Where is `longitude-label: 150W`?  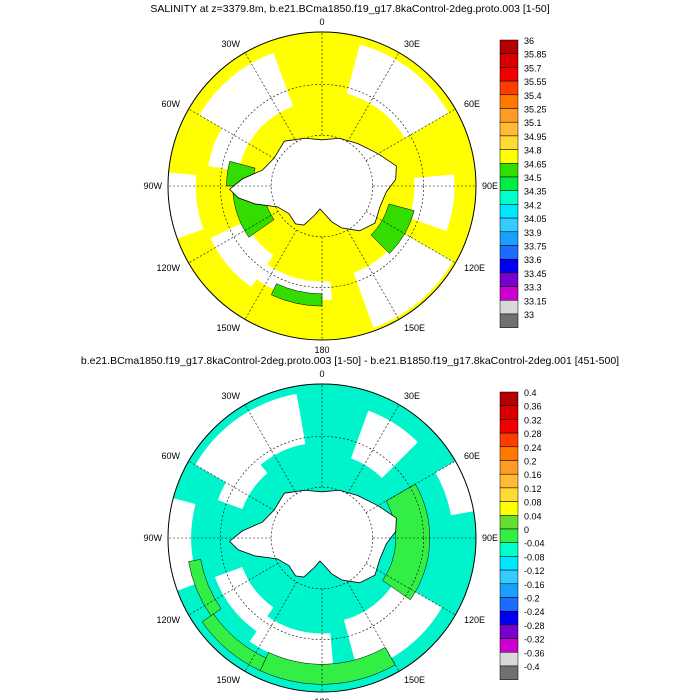 longitude-label: 150W is located at coordinates (228, 328).